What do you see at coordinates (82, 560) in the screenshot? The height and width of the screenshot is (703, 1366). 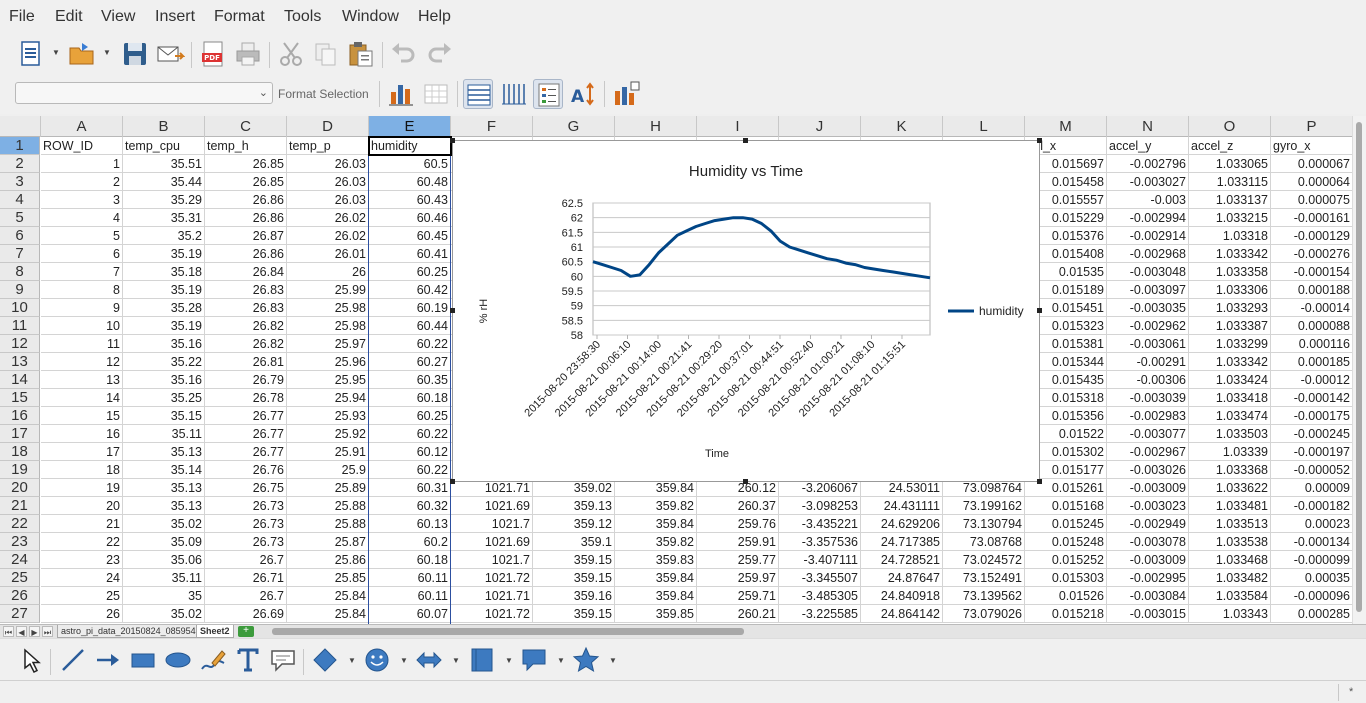 I see `table-cell: 23` at bounding box center [82, 560].